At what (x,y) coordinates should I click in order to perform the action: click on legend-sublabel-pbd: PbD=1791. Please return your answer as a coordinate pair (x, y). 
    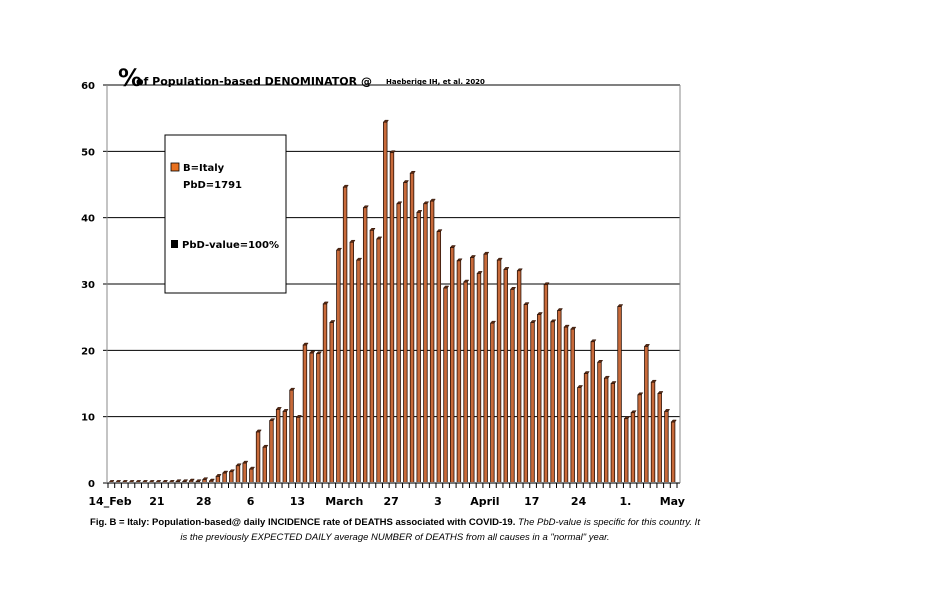
    Looking at the image, I should click on (212, 185).